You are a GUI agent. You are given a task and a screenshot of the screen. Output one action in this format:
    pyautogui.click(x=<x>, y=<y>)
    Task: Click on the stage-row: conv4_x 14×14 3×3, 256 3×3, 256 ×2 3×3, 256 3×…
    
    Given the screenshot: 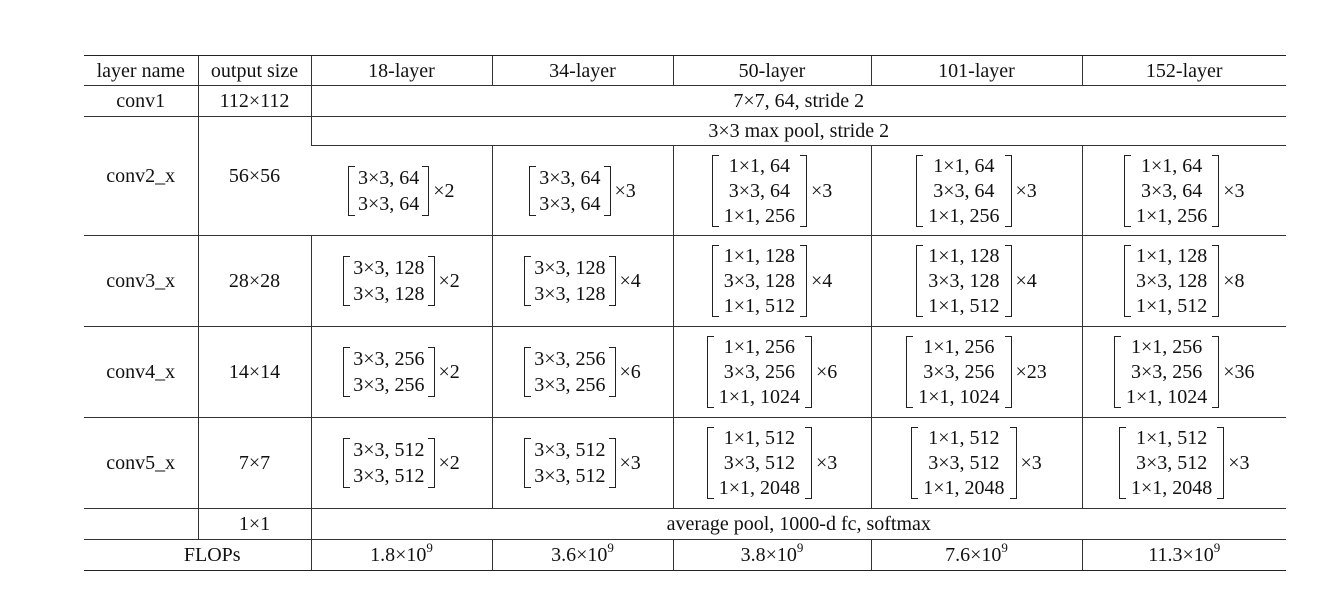 What is the action you would take?
    pyautogui.click(x=685, y=372)
    